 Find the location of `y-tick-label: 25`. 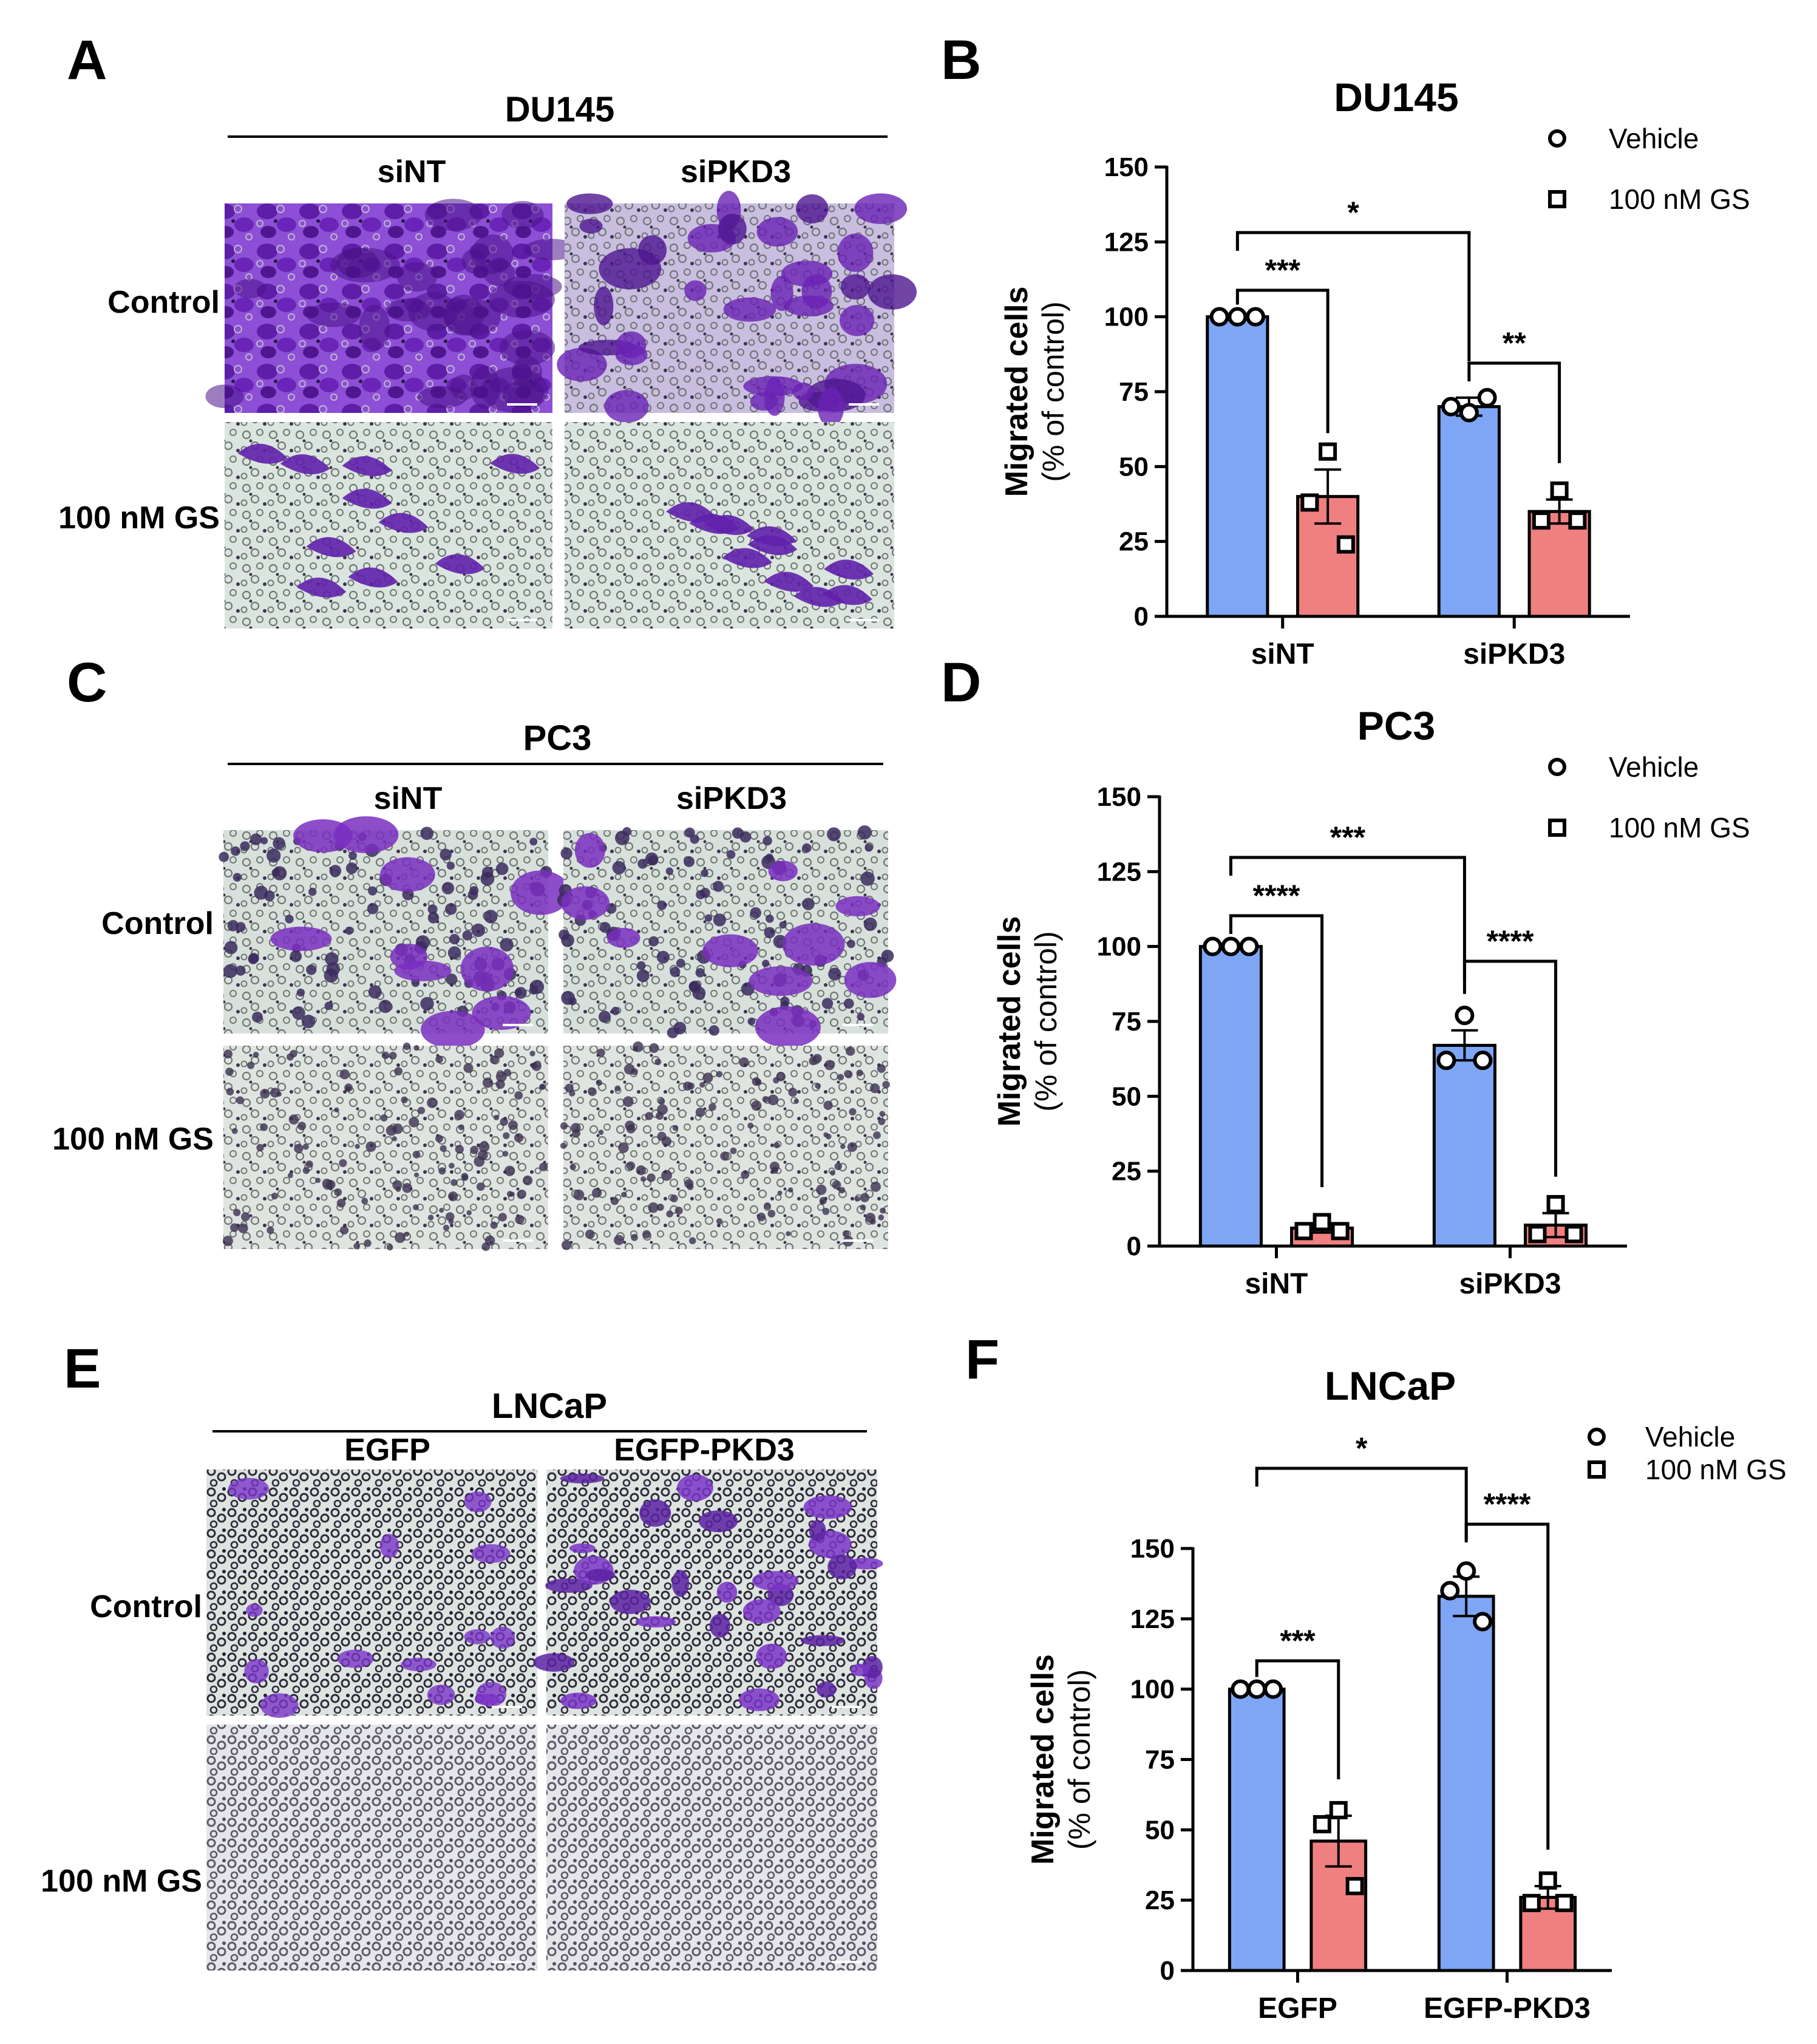

y-tick-label: 25 is located at coordinates (1134, 542).